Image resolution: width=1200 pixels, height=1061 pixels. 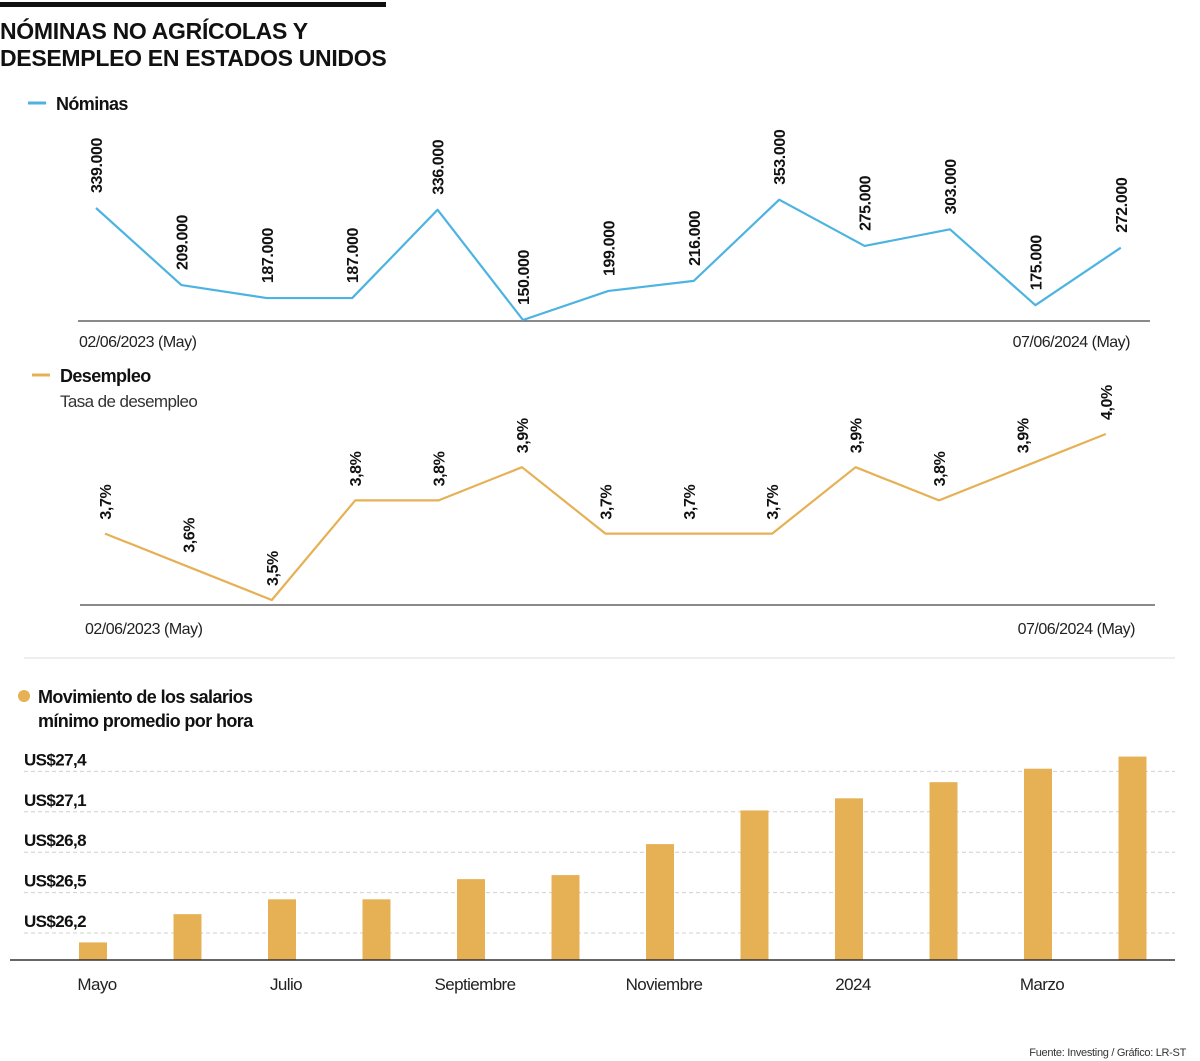 I want to click on nominas-line, so click(x=608, y=260).